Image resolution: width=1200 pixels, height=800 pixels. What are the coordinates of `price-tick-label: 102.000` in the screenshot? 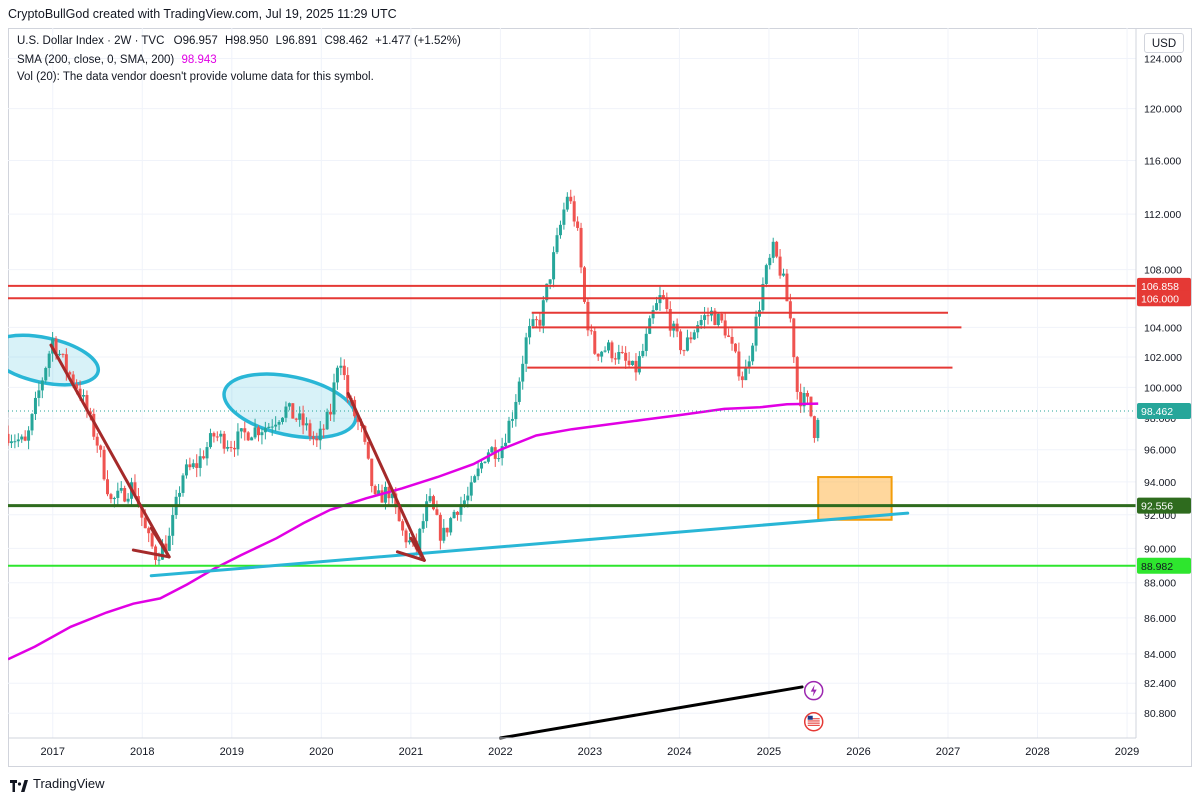 It's located at (1163, 358).